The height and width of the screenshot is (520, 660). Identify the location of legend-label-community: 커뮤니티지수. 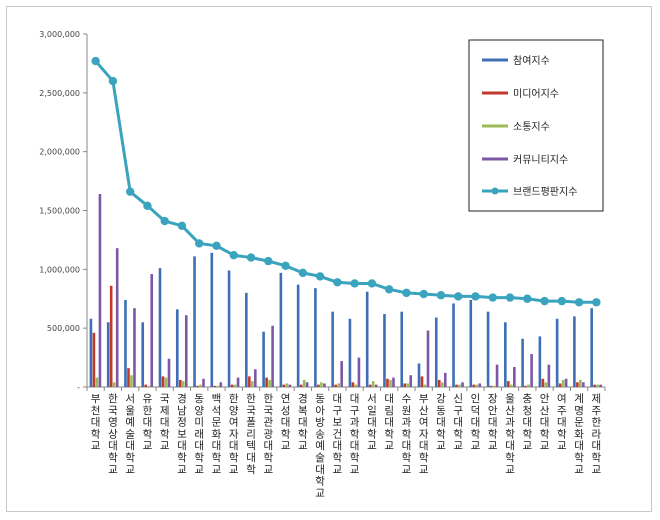
(540, 160).